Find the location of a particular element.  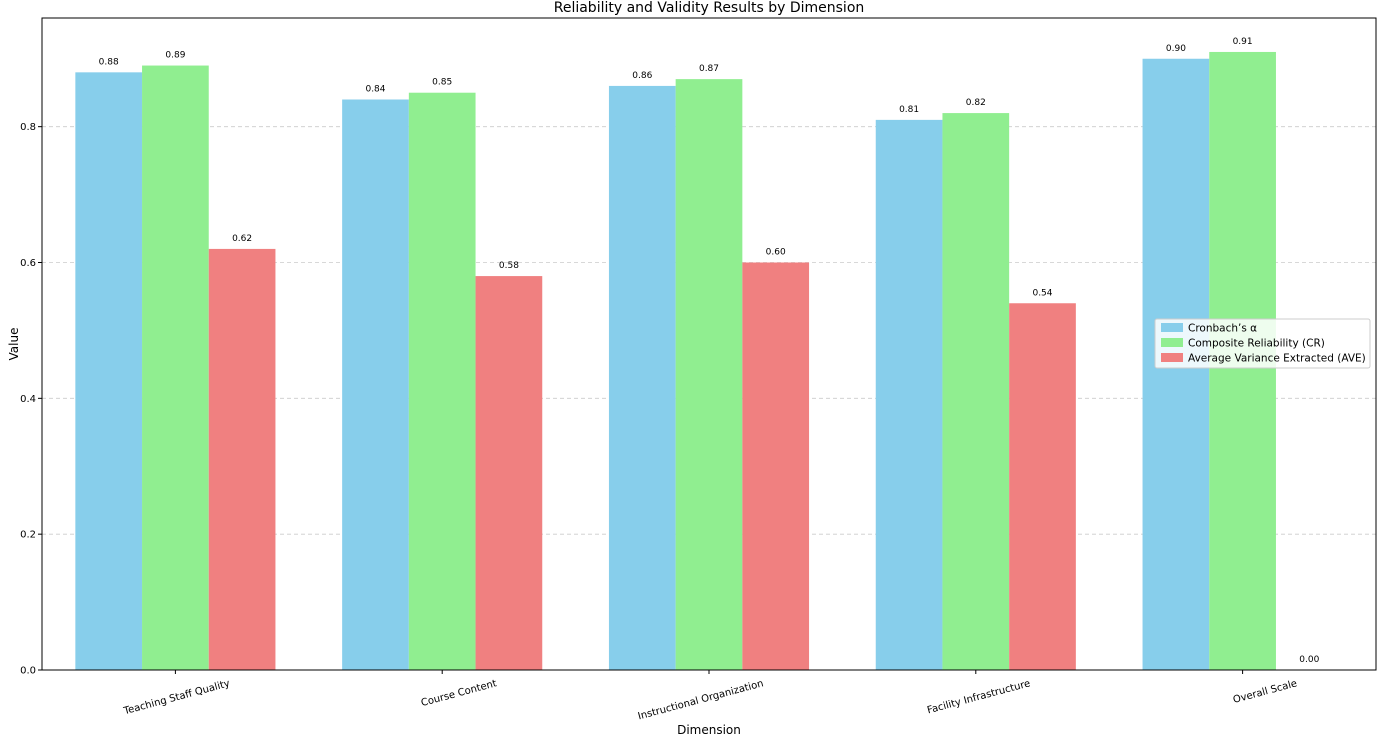

legend-frame is located at coordinates (1262, 343).